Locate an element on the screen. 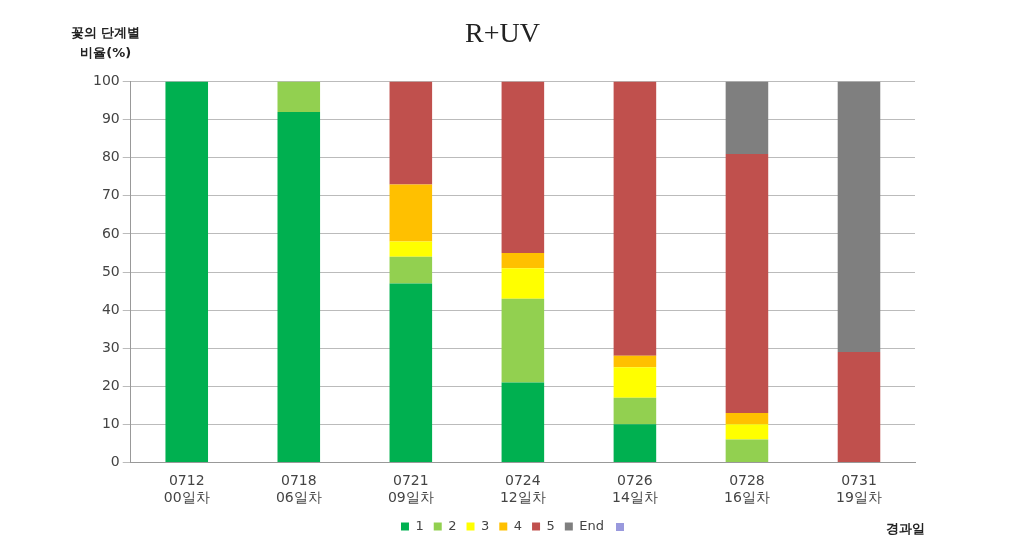  y-tick-label: 80 is located at coordinates (110, 156).